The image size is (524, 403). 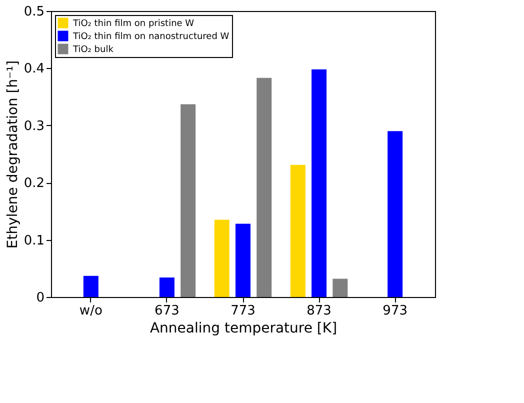 I want to click on y-tick-label: 0, so click(x=40, y=298).